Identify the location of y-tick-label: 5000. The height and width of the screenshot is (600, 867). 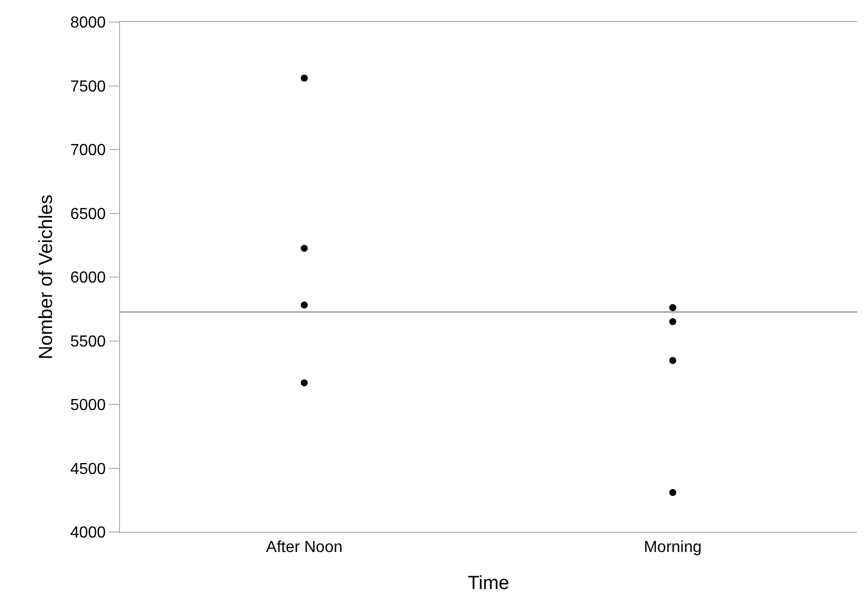
(88, 405).